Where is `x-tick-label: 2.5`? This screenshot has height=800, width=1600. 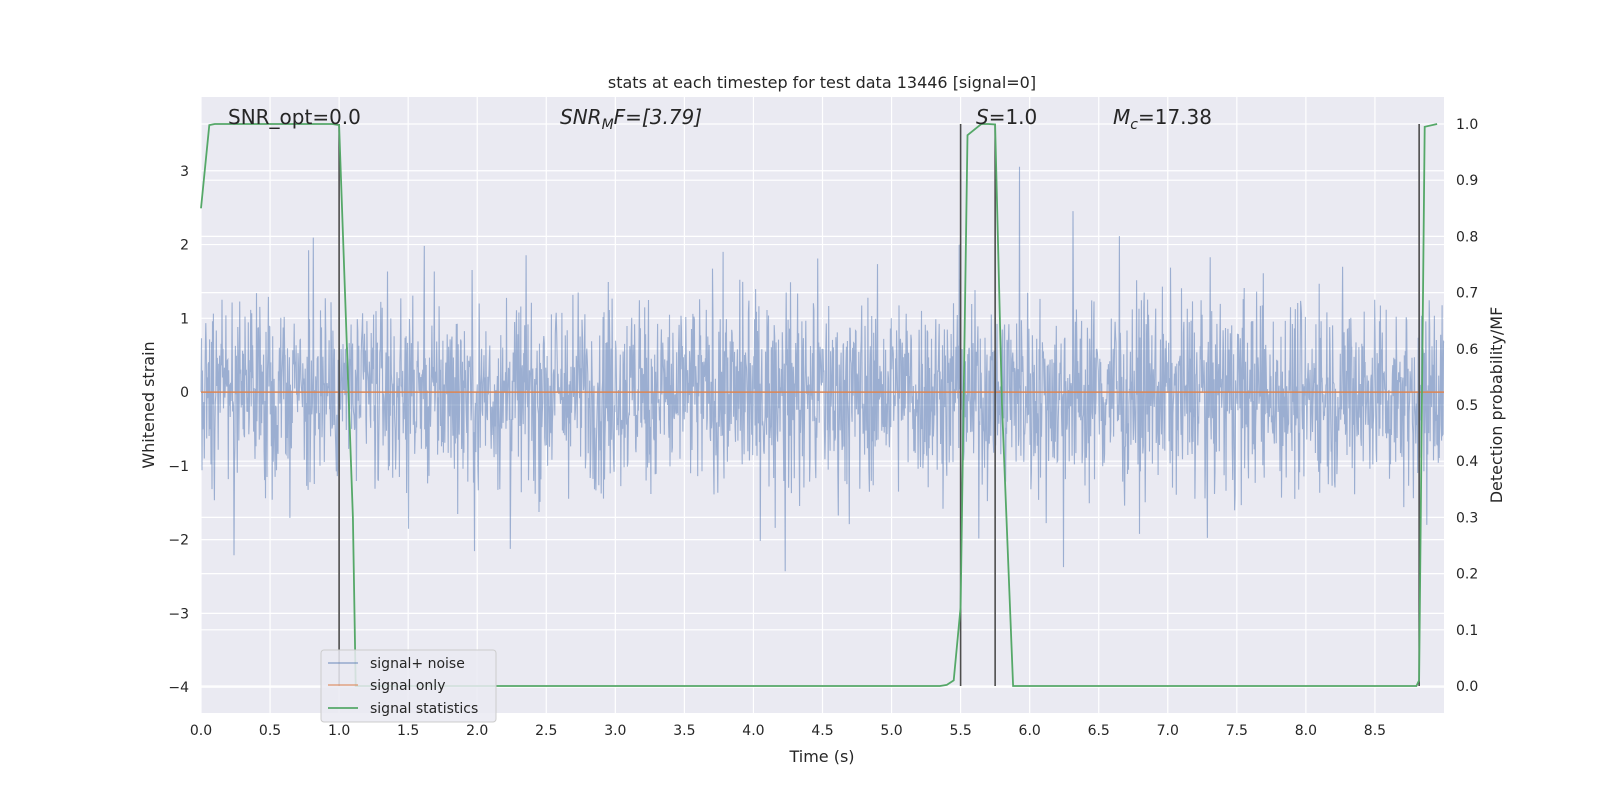 x-tick-label: 2.5 is located at coordinates (546, 731).